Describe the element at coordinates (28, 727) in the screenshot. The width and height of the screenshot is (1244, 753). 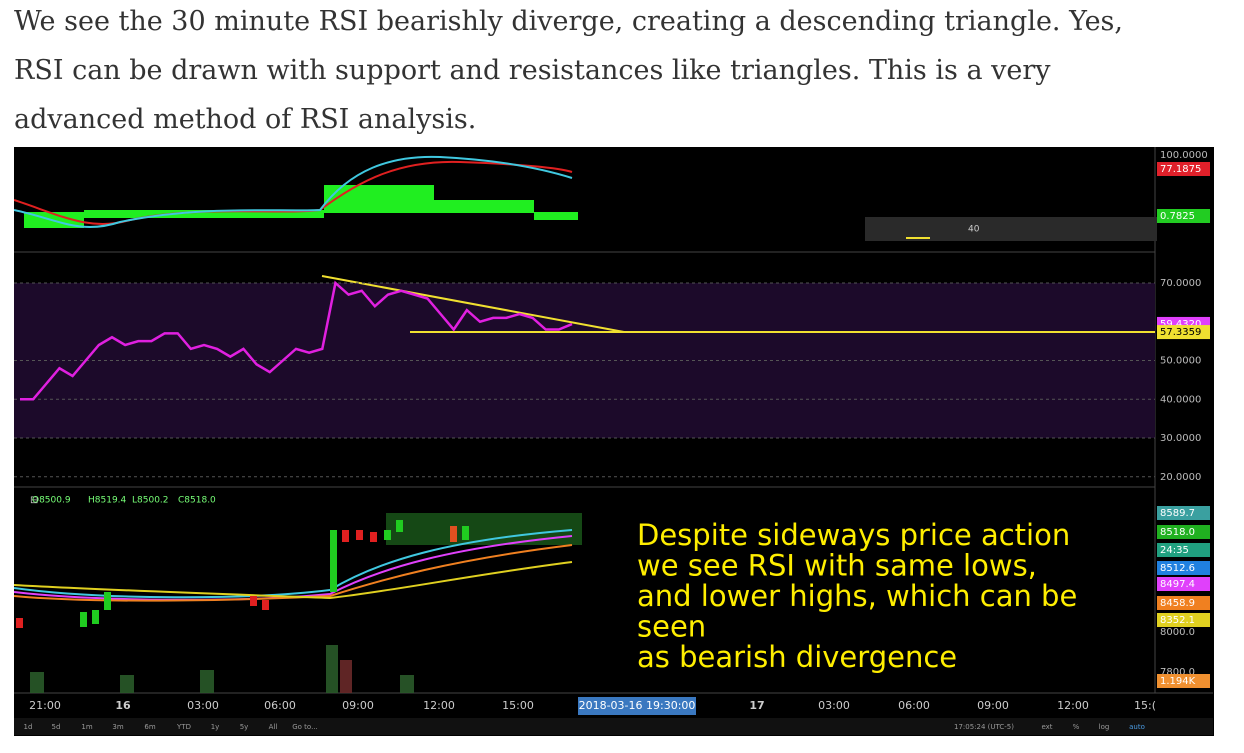
I see `range-button: 1d` at that location.